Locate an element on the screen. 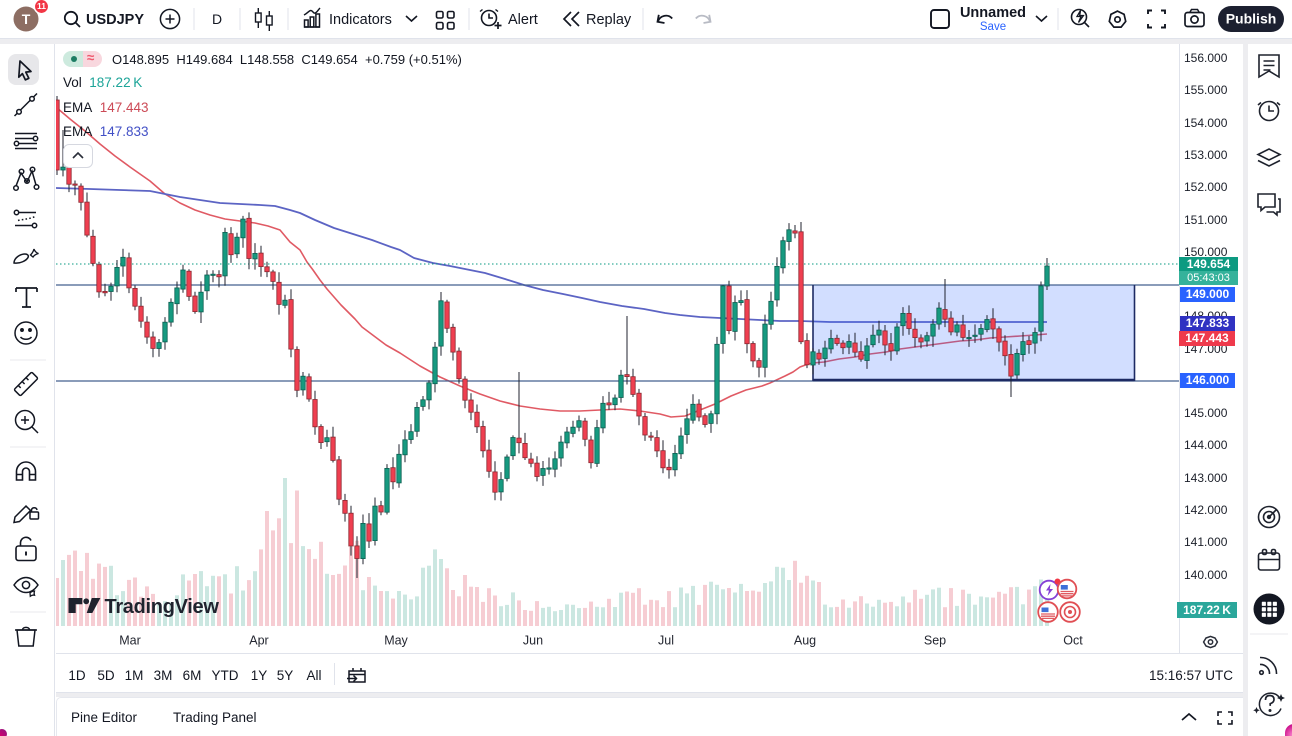  svg-text: Apr is located at coordinates (258, 641).